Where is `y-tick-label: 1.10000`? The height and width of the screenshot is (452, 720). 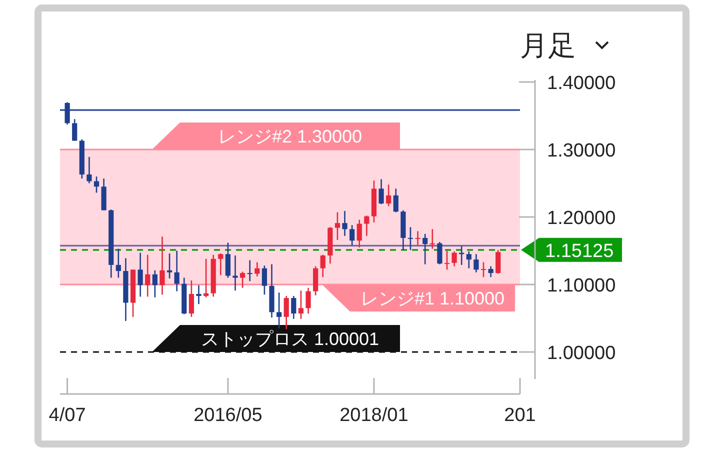 y-tick-label: 1.10000 is located at coordinates (581, 286).